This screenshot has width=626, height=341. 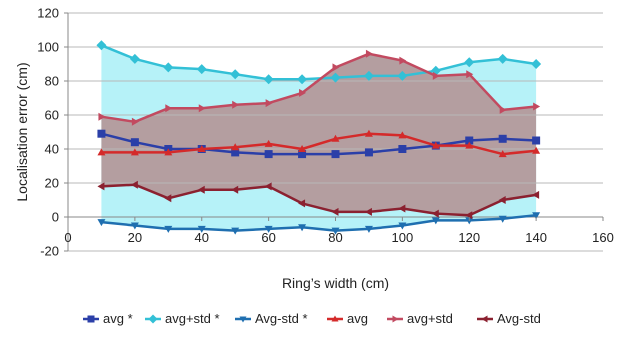 I want to click on series-line-avg-std, so click(x=319, y=223).